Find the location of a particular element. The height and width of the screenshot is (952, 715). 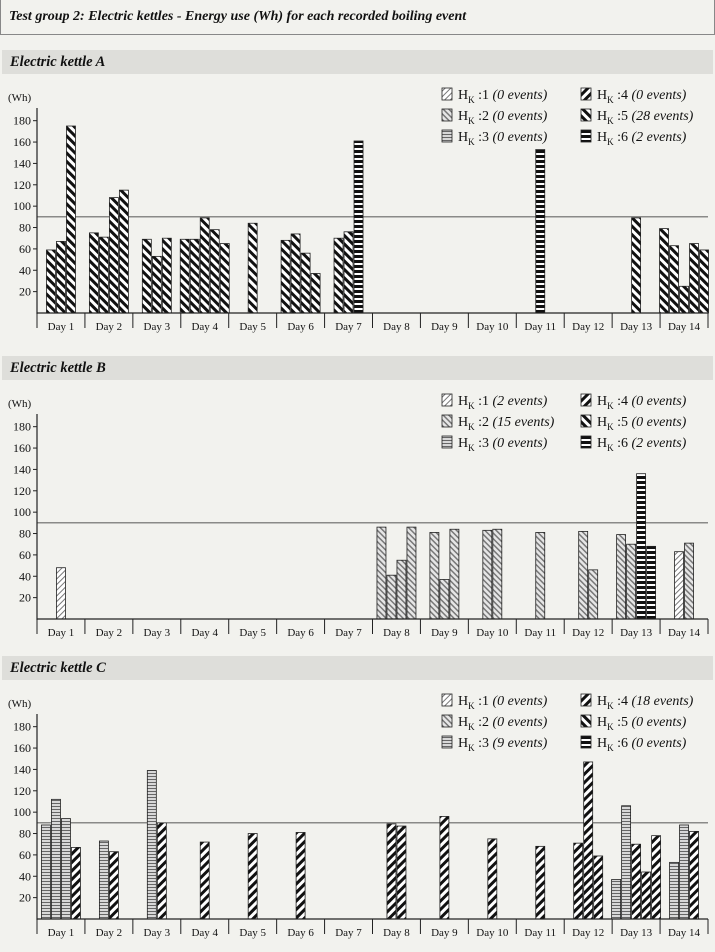

x-tick-label: Day 7 is located at coordinates (348, 633).